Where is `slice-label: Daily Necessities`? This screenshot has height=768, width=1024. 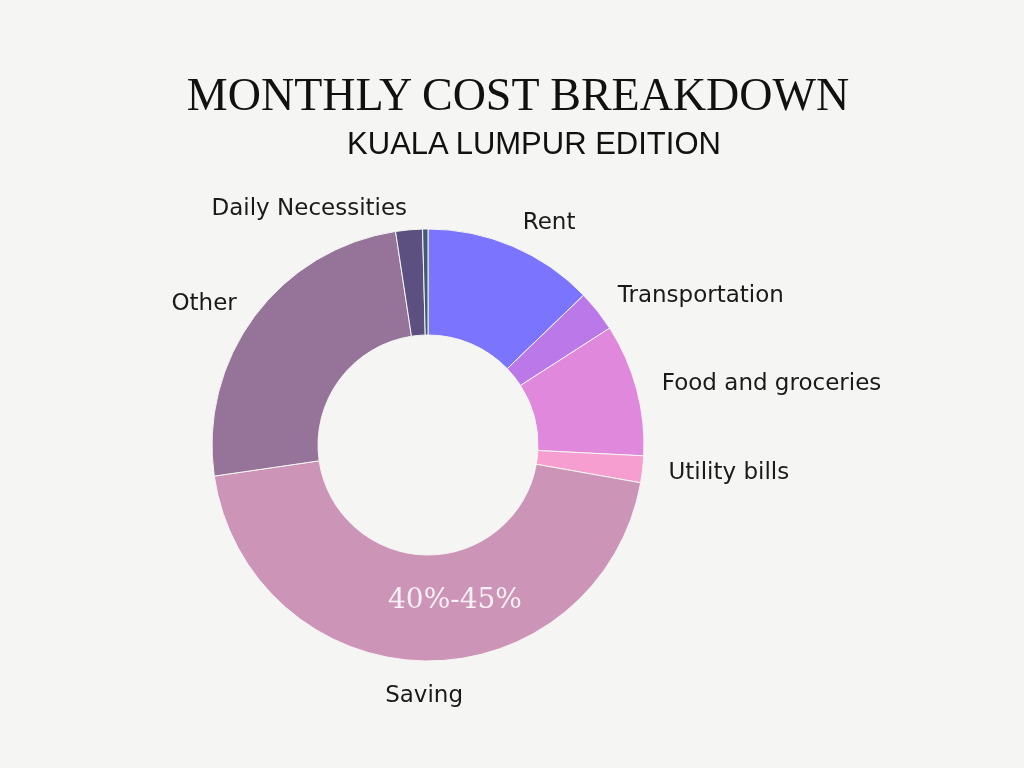
slice-label: Daily Necessities is located at coordinates (309, 206).